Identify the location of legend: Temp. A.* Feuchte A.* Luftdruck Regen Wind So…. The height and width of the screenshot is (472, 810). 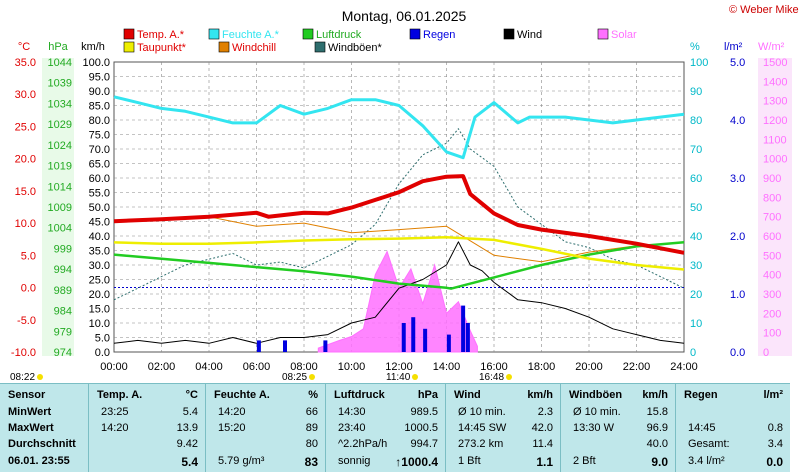
(380, 41).